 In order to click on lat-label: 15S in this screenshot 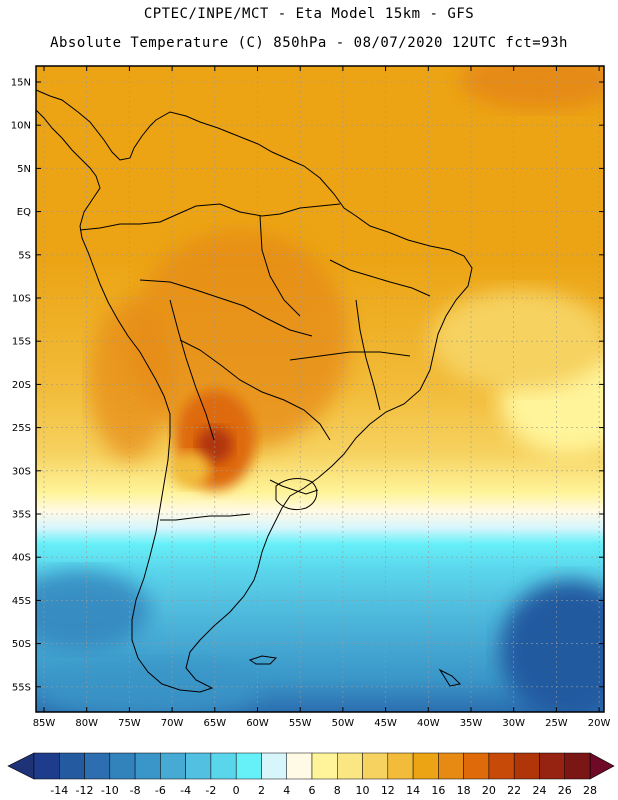, I will do `click(21, 342)`.